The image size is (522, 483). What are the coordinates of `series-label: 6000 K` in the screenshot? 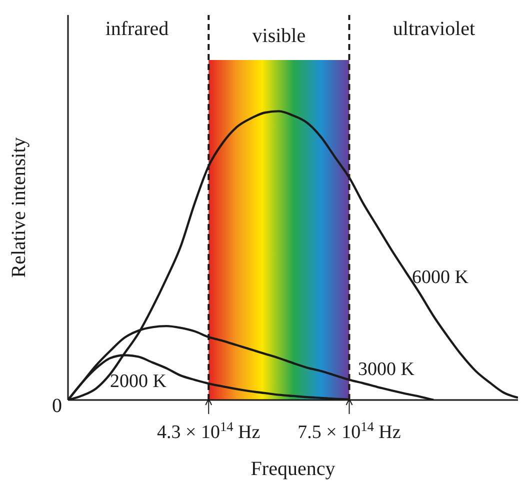 It's located at (440, 277).